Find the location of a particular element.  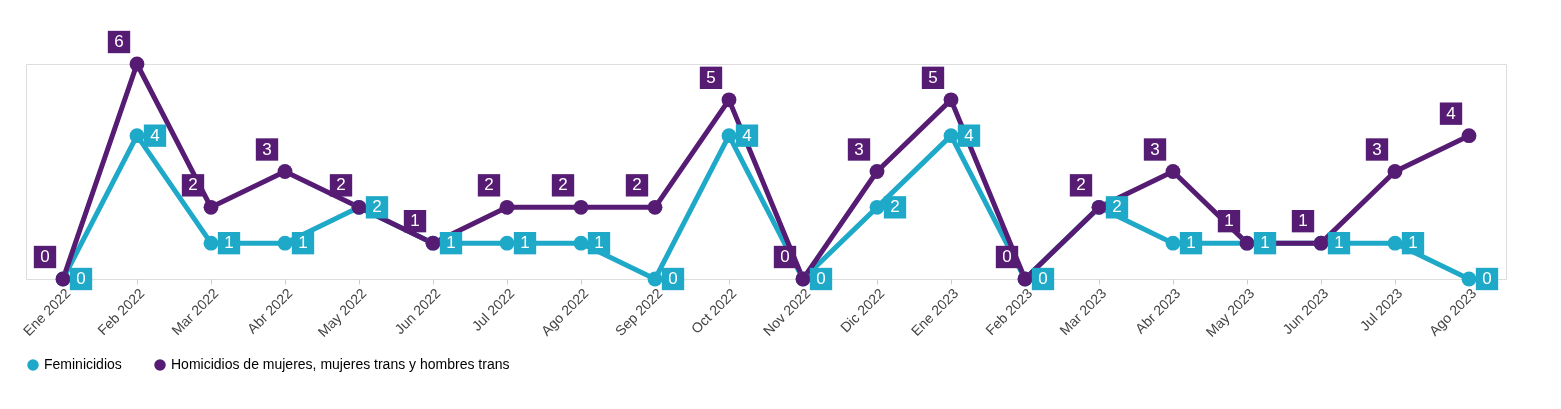

legend-label: Homicidios de mujeres, mujeres trans y hombres trans is located at coordinates (340, 364).